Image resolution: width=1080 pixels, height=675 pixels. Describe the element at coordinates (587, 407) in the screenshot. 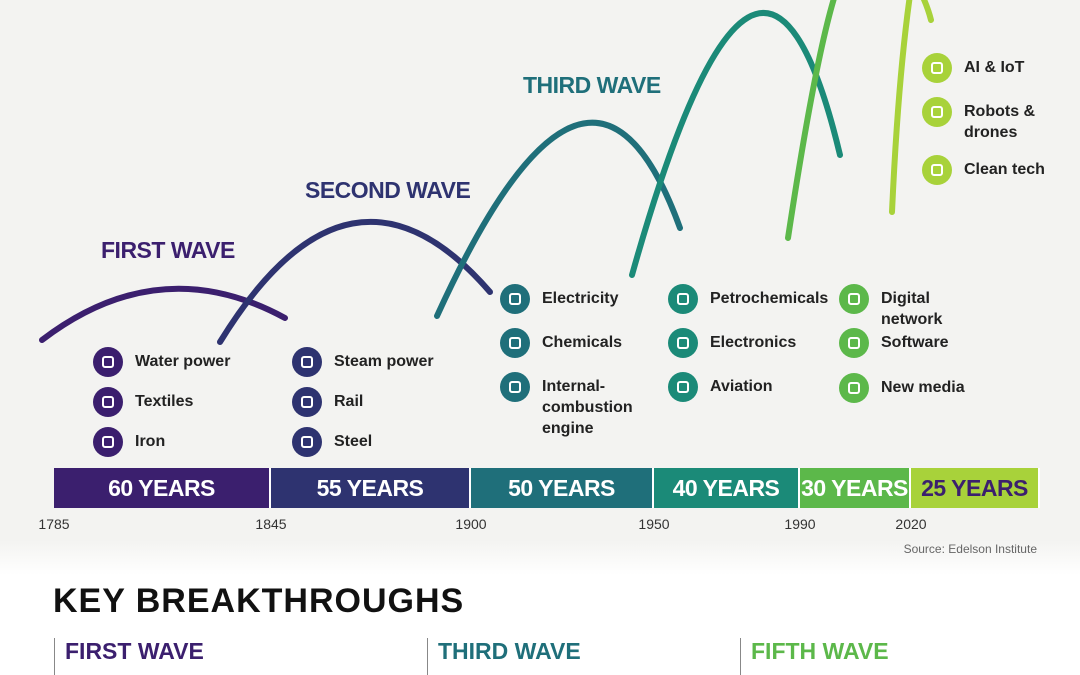

I see `item-label: Internal-combustion engine` at that location.